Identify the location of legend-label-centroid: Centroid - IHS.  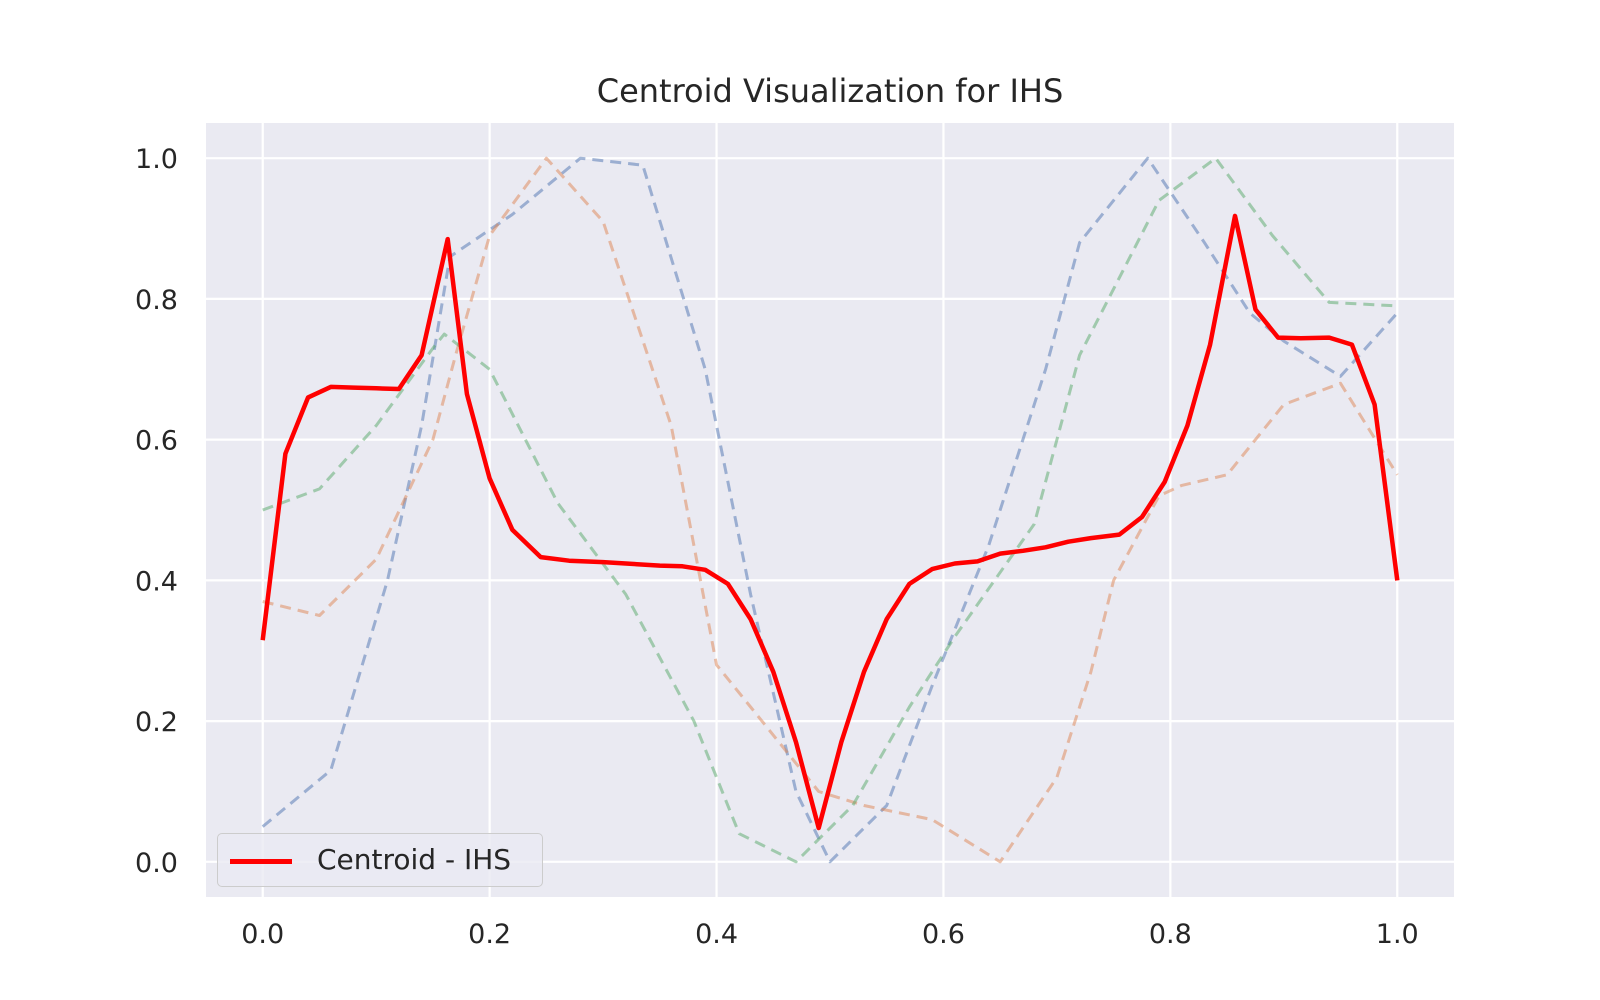
(414, 859).